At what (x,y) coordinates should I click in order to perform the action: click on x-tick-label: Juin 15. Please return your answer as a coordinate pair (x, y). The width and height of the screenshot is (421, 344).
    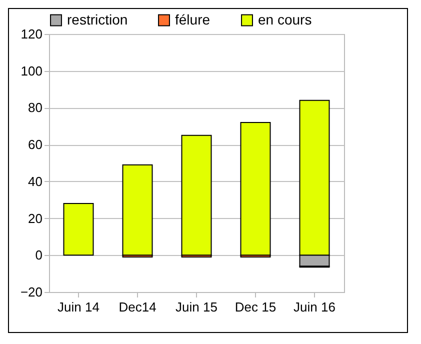
    Looking at the image, I should click on (197, 307).